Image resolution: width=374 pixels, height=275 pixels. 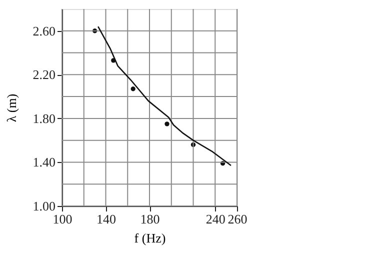 What do you see at coordinates (150, 219) in the screenshot?
I see `x-tick-label: 180` at bounding box center [150, 219].